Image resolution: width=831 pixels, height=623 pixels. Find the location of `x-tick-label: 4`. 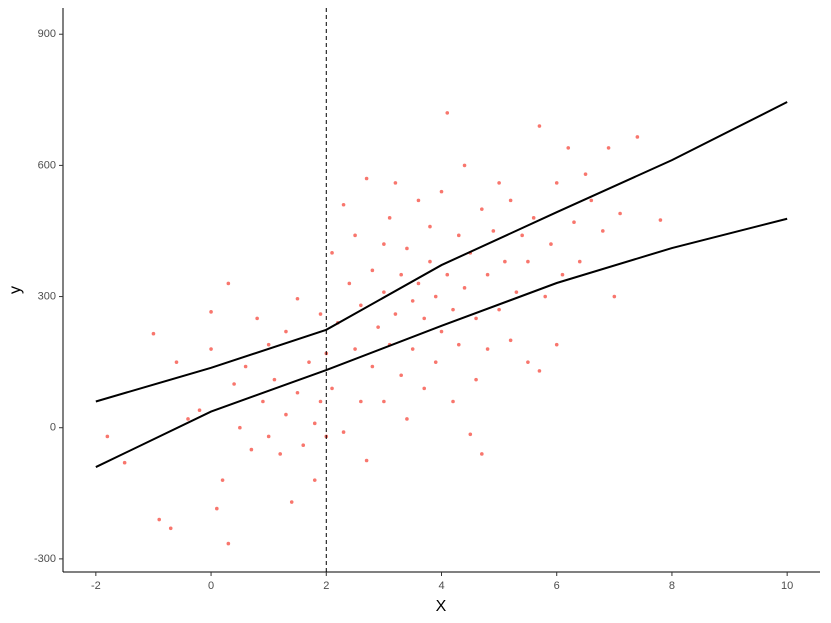

x-tick-label: 4 is located at coordinates (441, 586).